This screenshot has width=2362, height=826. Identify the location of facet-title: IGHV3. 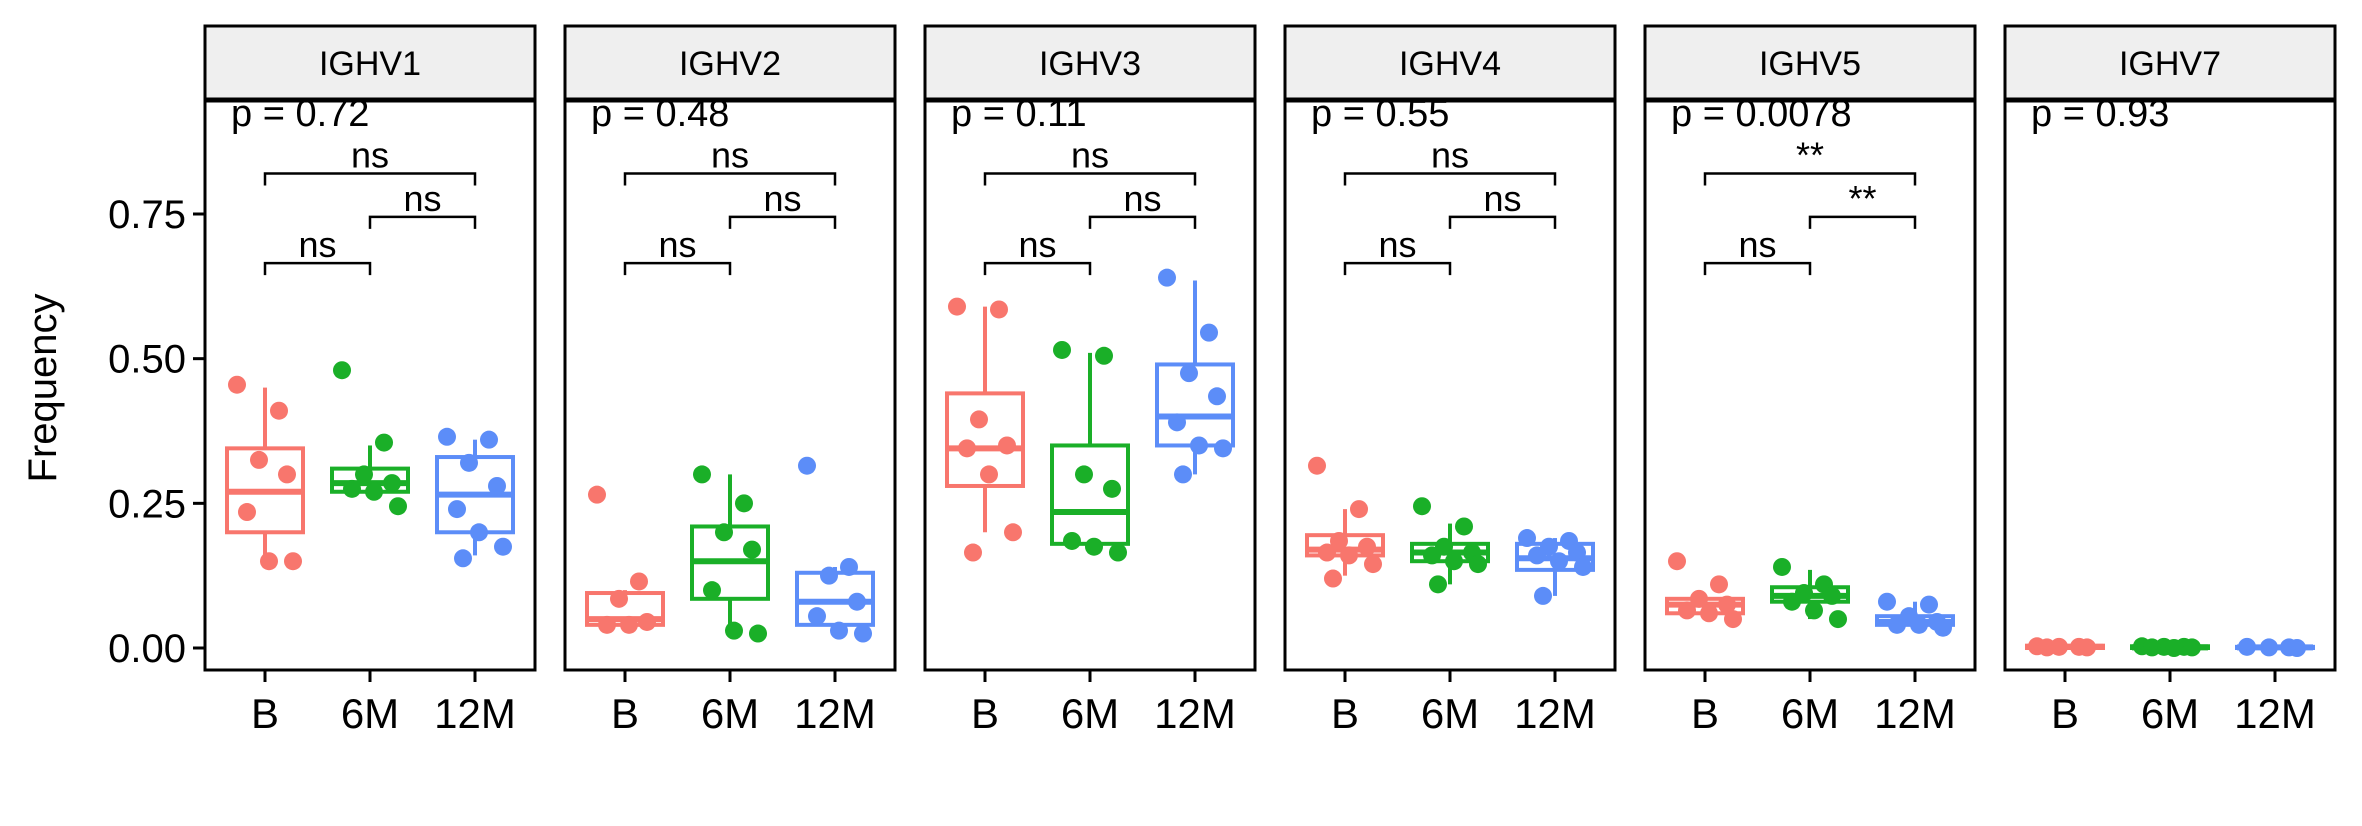
(1090, 64).